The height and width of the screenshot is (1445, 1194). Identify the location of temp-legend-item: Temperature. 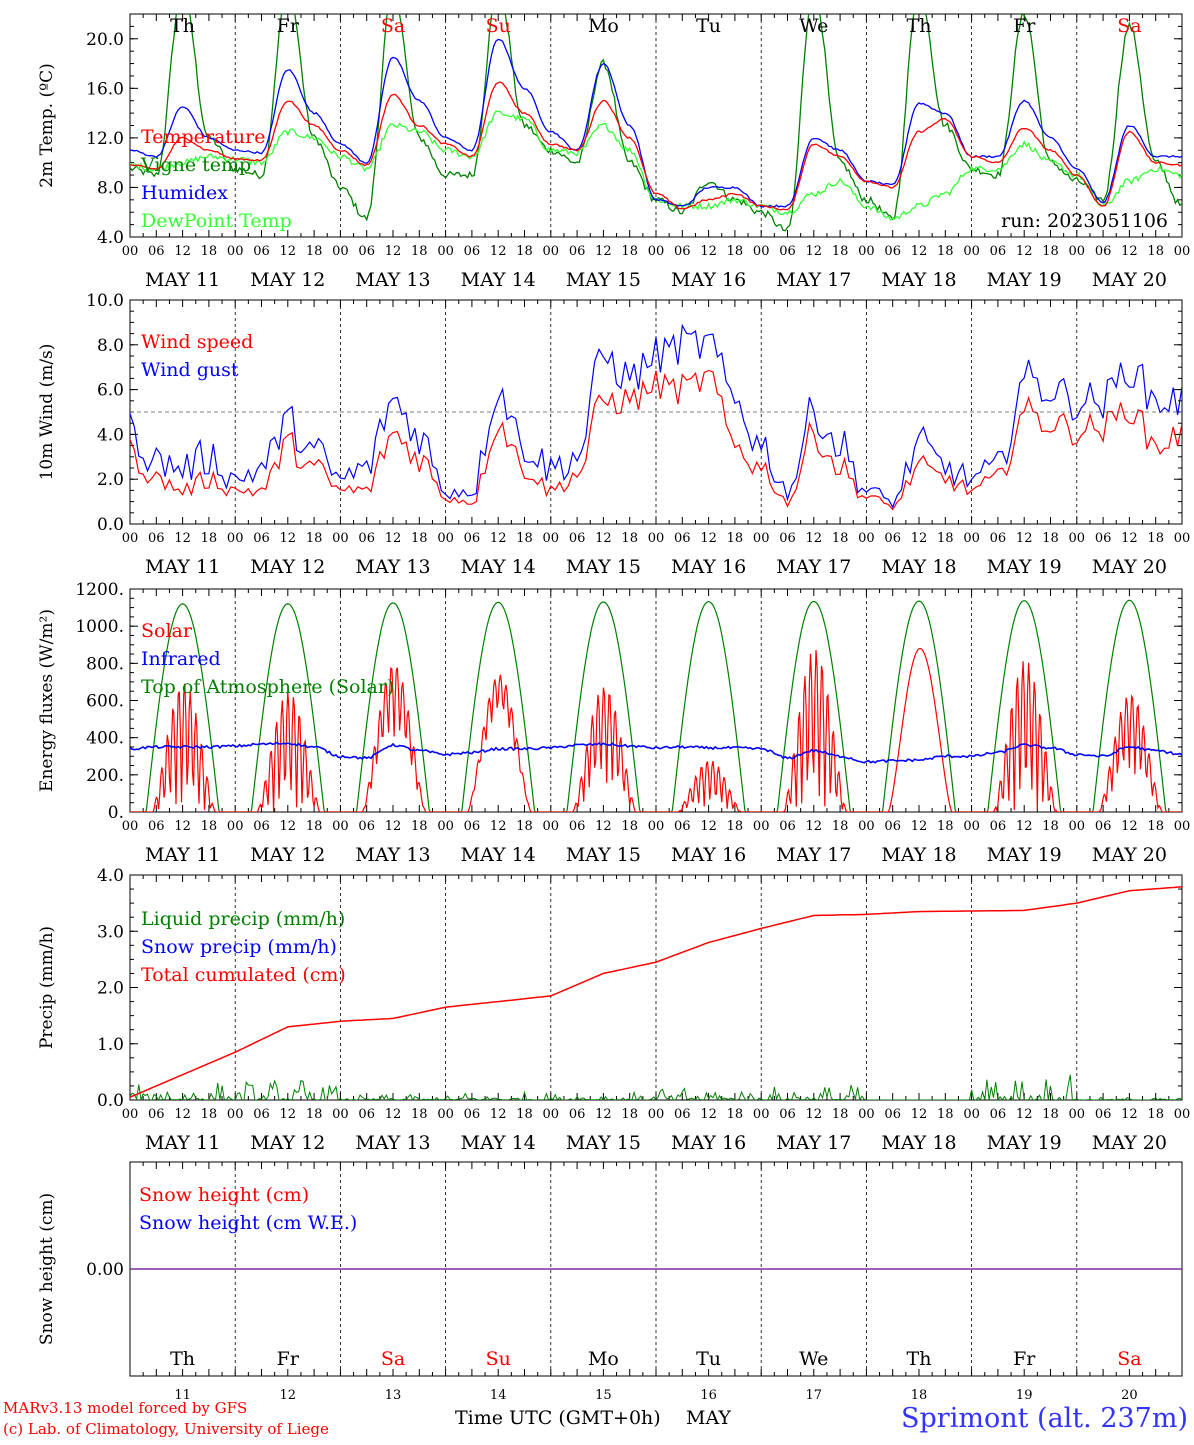
(203, 137).